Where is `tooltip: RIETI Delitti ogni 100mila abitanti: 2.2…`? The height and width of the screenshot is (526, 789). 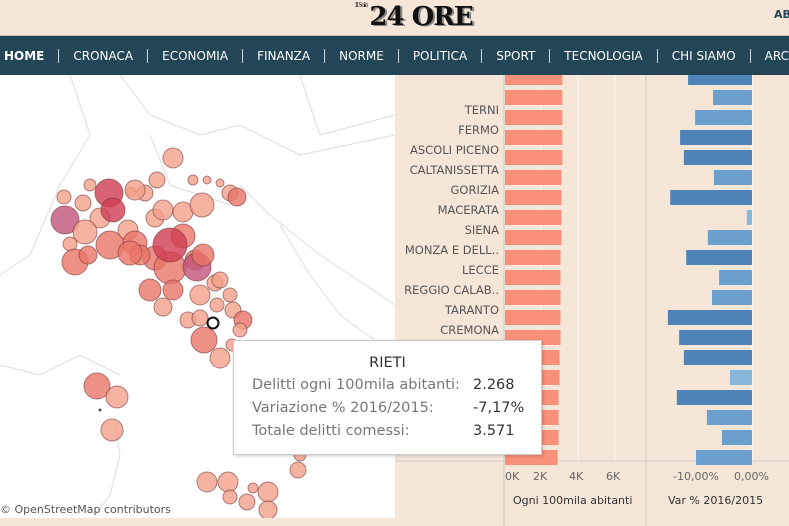
tooltip: RIETI Delitti ogni 100mila abitanti: 2.2… is located at coordinates (387, 397).